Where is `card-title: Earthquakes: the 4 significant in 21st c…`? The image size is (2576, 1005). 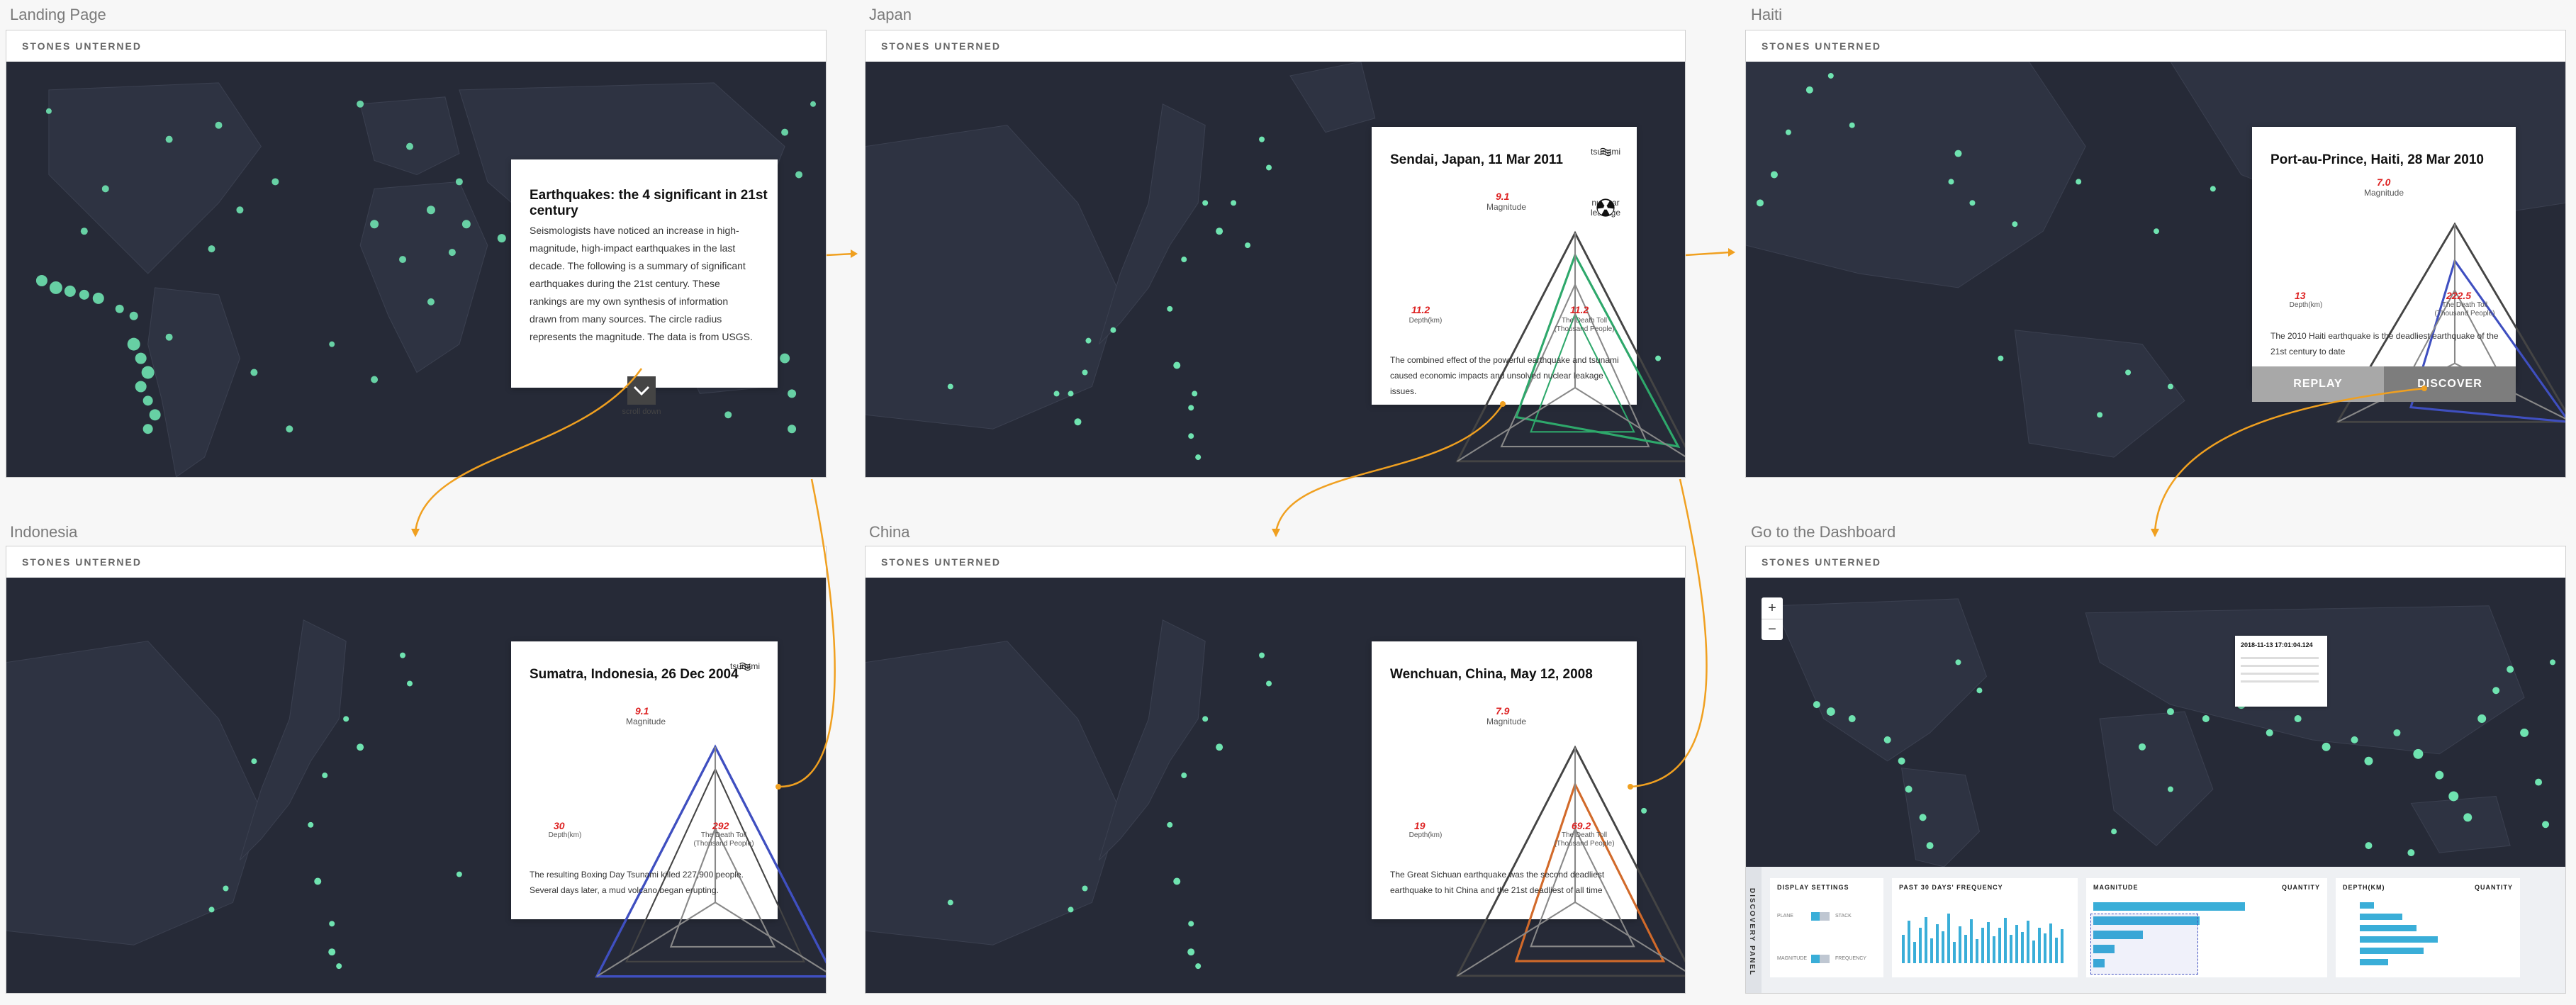 card-title: Earthquakes: the 4 significant in 21st c… is located at coordinates (649, 203).